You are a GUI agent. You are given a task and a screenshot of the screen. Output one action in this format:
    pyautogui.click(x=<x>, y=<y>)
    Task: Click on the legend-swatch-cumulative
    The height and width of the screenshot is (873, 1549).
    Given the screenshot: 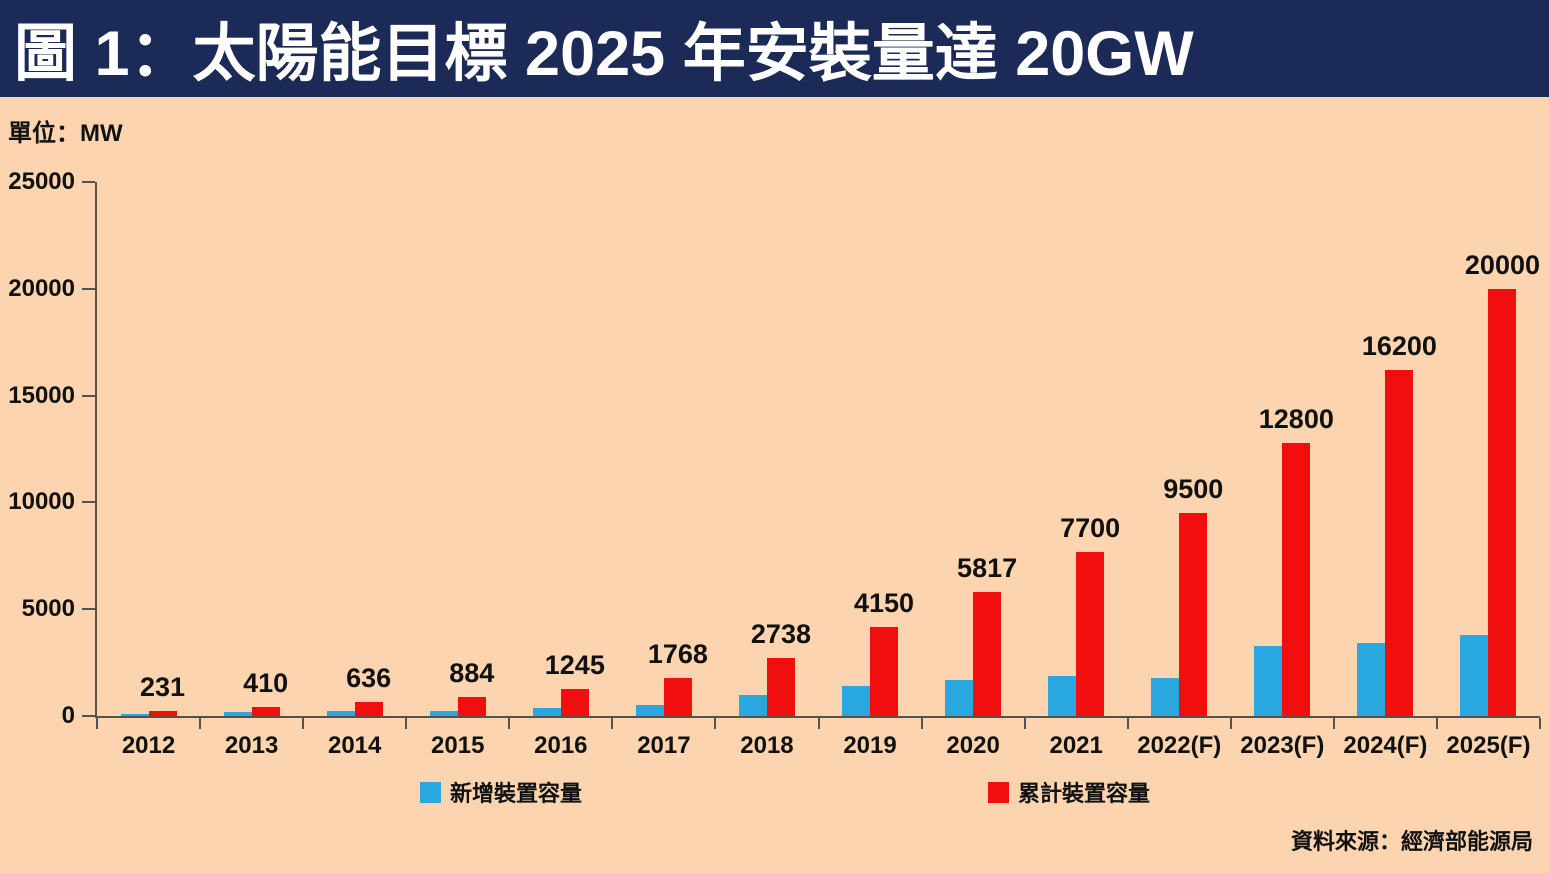 What is the action you would take?
    pyautogui.click(x=998, y=792)
    